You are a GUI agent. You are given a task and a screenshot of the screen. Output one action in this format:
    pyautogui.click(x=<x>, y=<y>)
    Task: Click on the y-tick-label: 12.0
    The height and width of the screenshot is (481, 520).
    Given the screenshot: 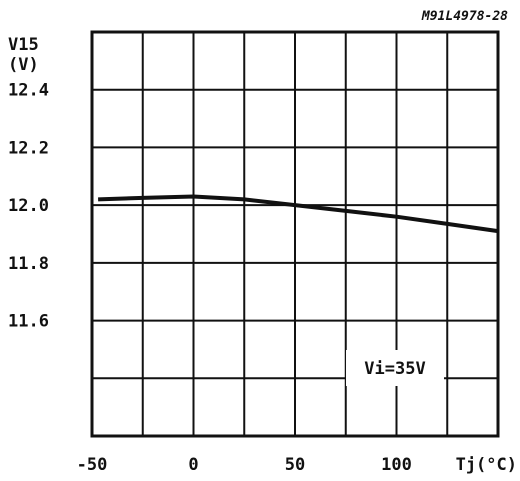 What is the action you would take?
    pyautogui.click(x=28, y=206)
    